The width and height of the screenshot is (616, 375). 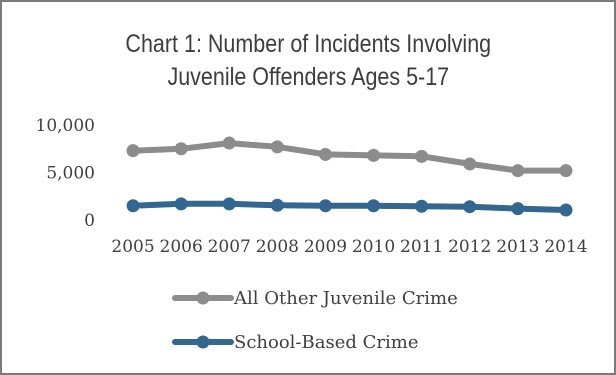 I want to click on y-axis-ticks: 0 5,000 10,000, so click(x=65, y=173).